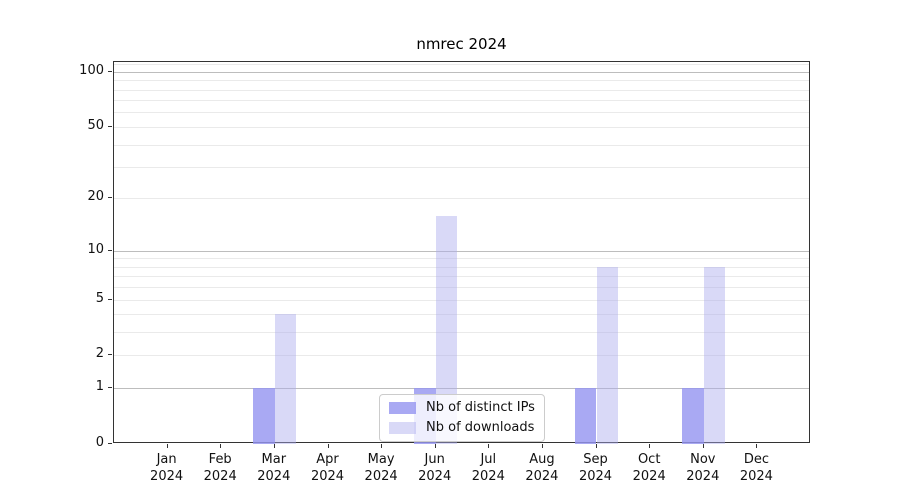 This screenshot has width=900, height=500. What do you see at coordinates (461, 44) in the screenshot?
I see `chart-title: nmrec 2024` at bounding box center [461, 44].